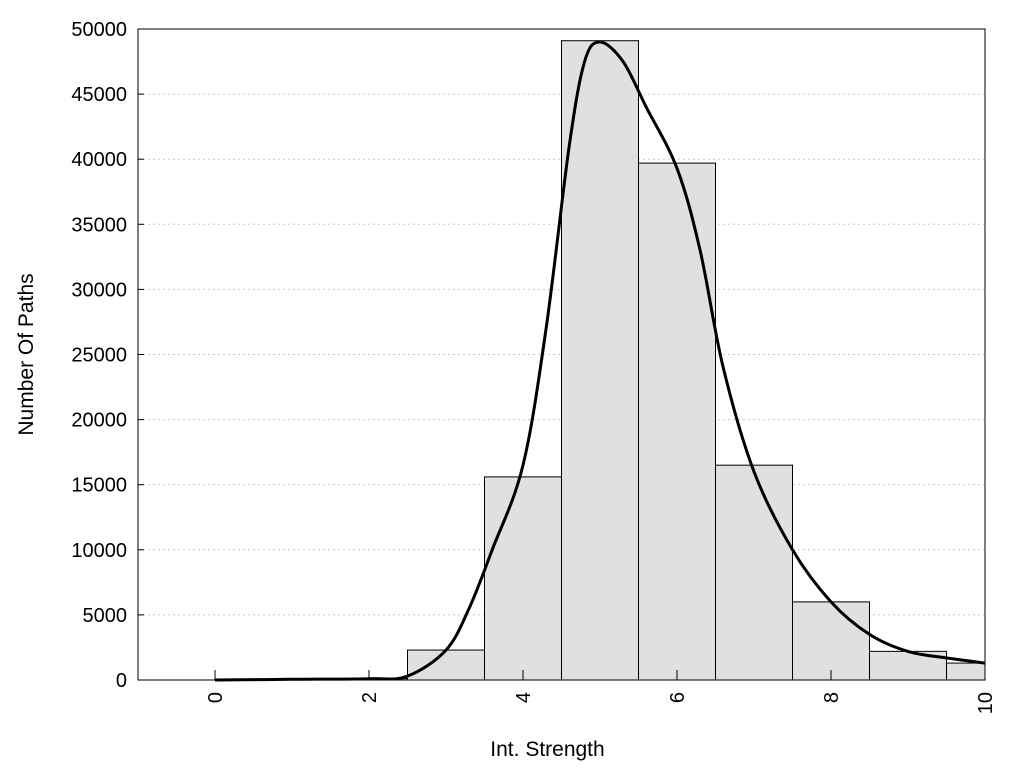  I want to click on x-tick-label: 0, so click(216, 697).